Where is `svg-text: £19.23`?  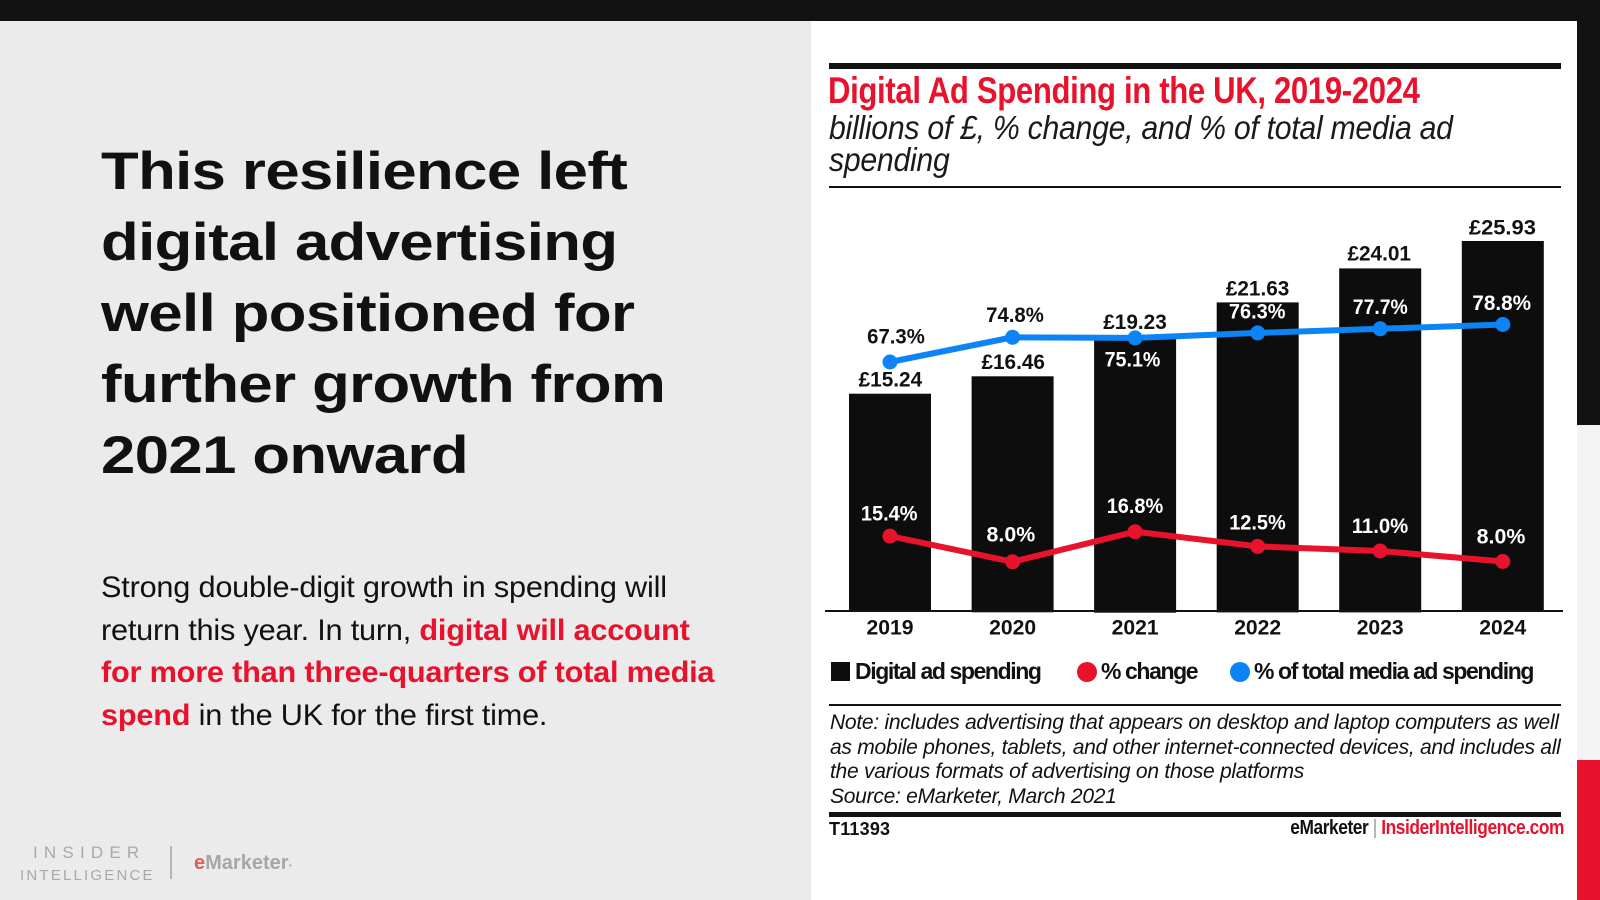 svg-text: £19.23 is located at coordinates (1135, 322).